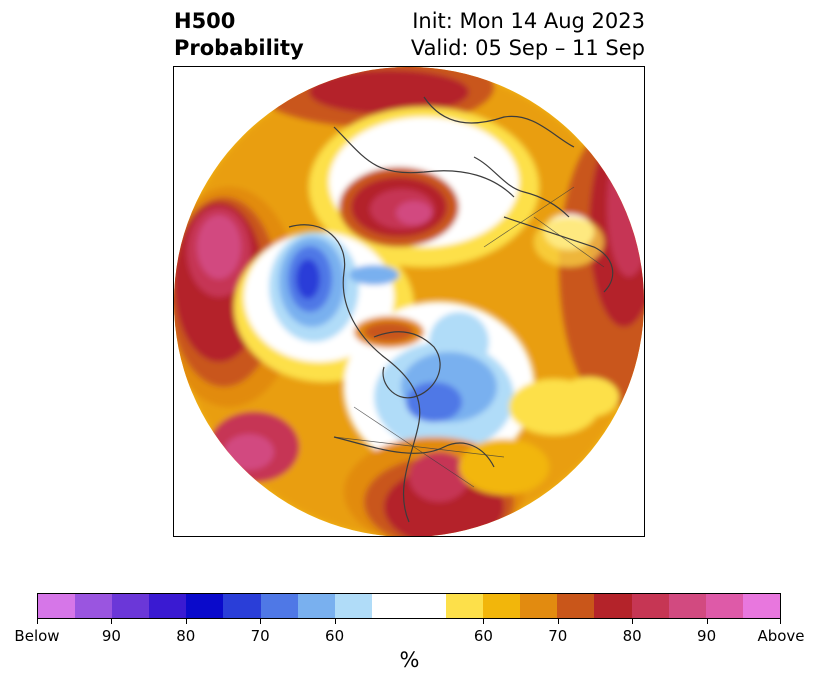  What do you see at coordinates (469, 337) in the screenshot?
I see `borders` at bounding box center [469, 337].